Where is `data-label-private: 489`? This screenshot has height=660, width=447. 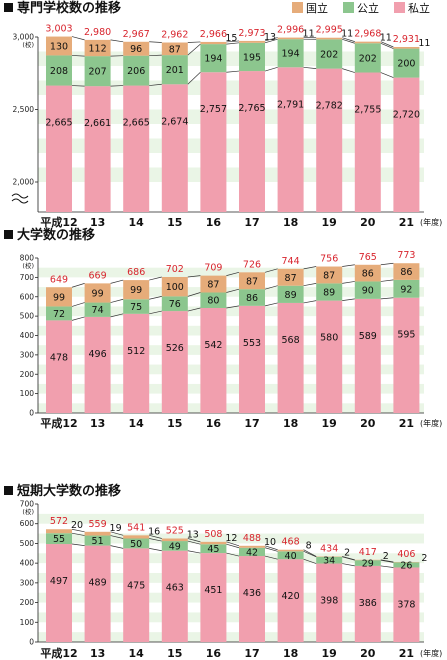 data-label-private: 489 is located at coordinates (98, 583).